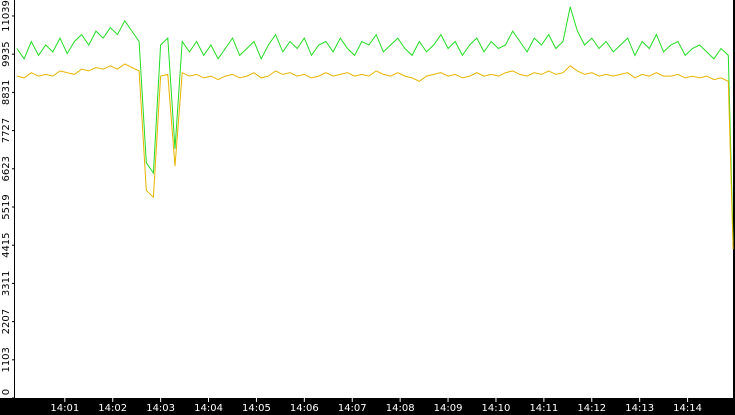 The width and height of the screenshot is (735, 415). What do you see at coordinates (687, 408) in the screenshot?
I see `x-tick-label: 14:14` at bounding box center [687, 408].